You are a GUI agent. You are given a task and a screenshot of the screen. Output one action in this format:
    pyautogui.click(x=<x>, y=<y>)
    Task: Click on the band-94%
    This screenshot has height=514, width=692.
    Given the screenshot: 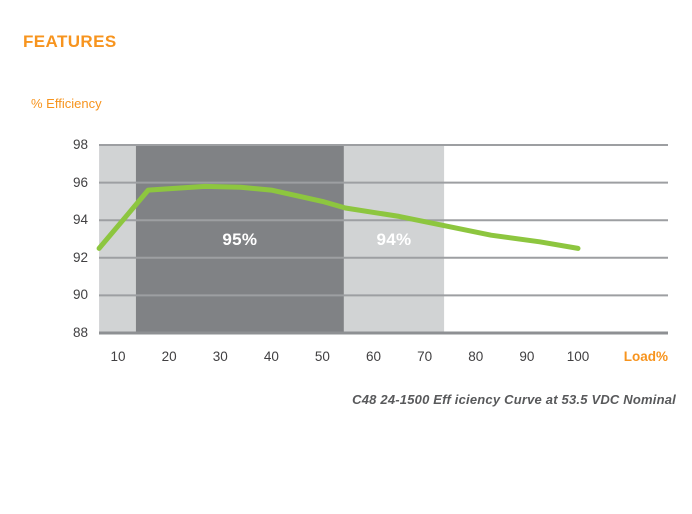 What is the action you would take?
    pyautogui.click(x=394, y=239)
    